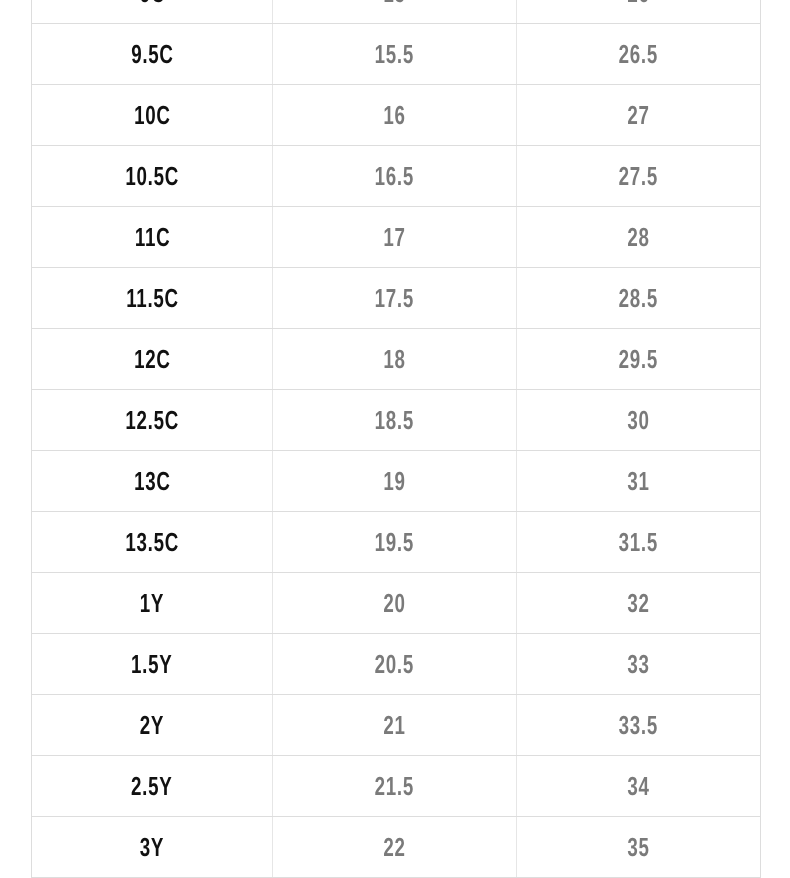 The height and width of the screenshot is (878, 790). I want to click on size-cell: 2.5Y, so click(153, 786).